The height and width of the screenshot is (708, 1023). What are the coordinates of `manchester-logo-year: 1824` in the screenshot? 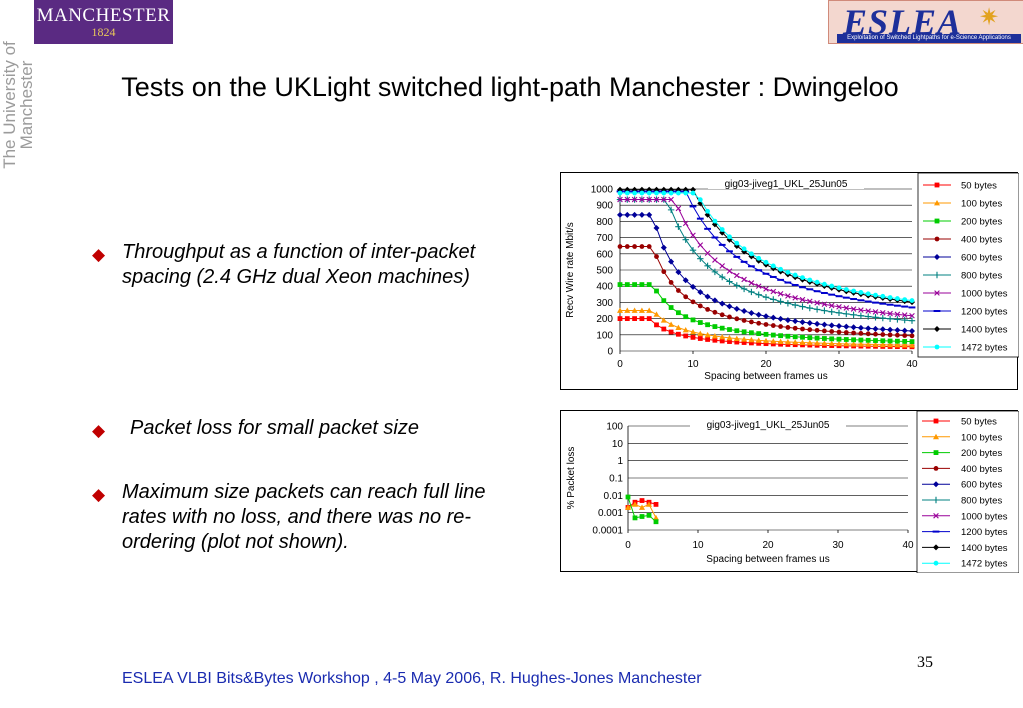 It's located at (103, 32).